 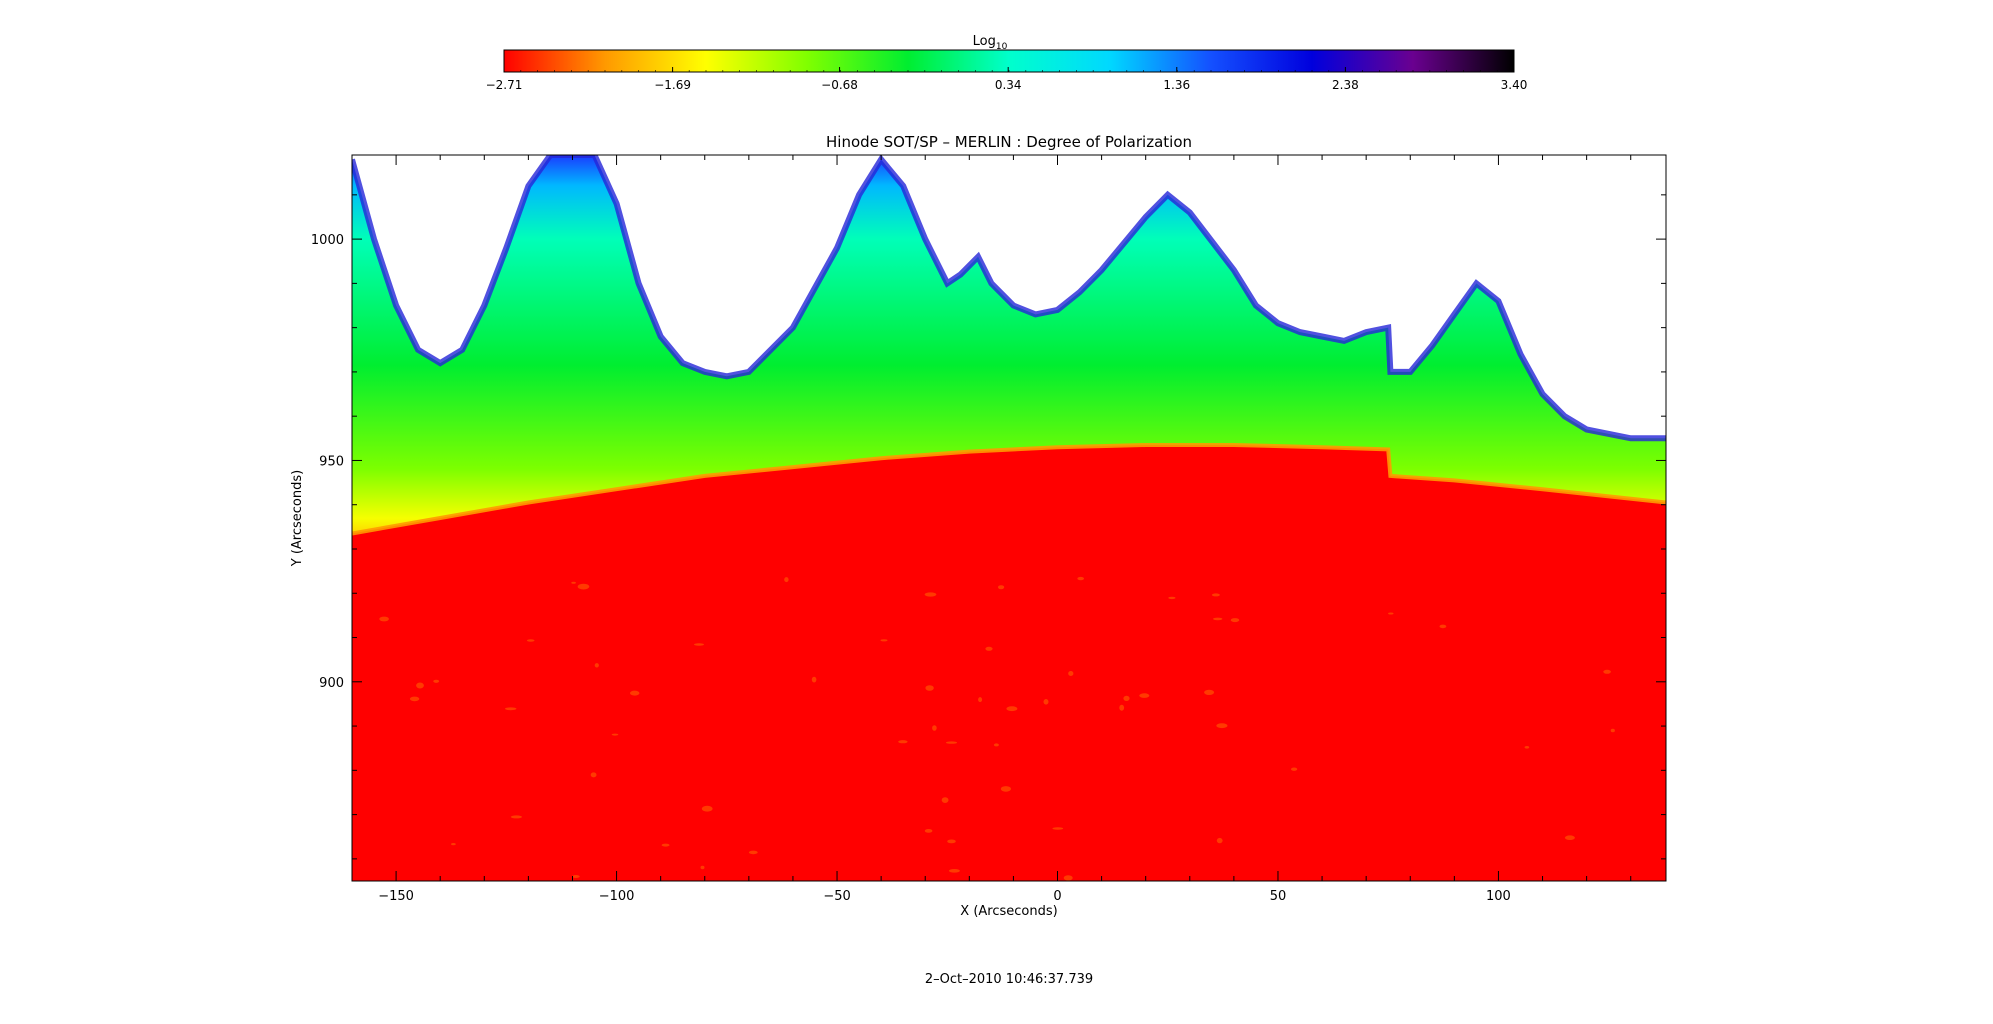 What do you see at coordinates (672, 85) in the screenshot?
I see `colorbar-tick-label: −1.69` at bounding box center [672, 85].